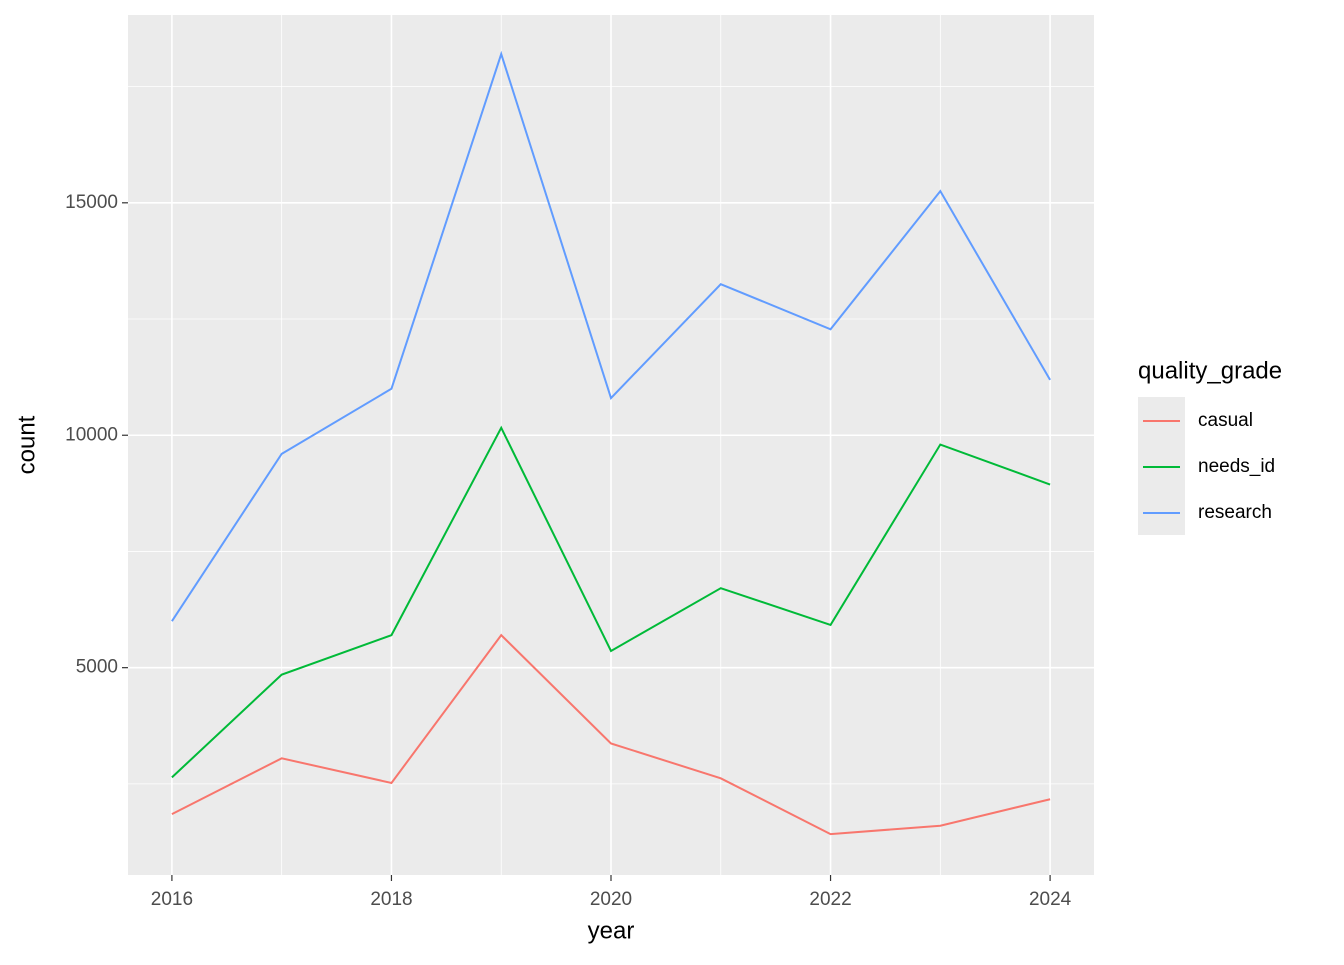 The width and height of the screenshot is (1344, 965). Describe the element at coordinates (91, 434) in the screenshot. I see `y-tick-label: 10000` at that location.